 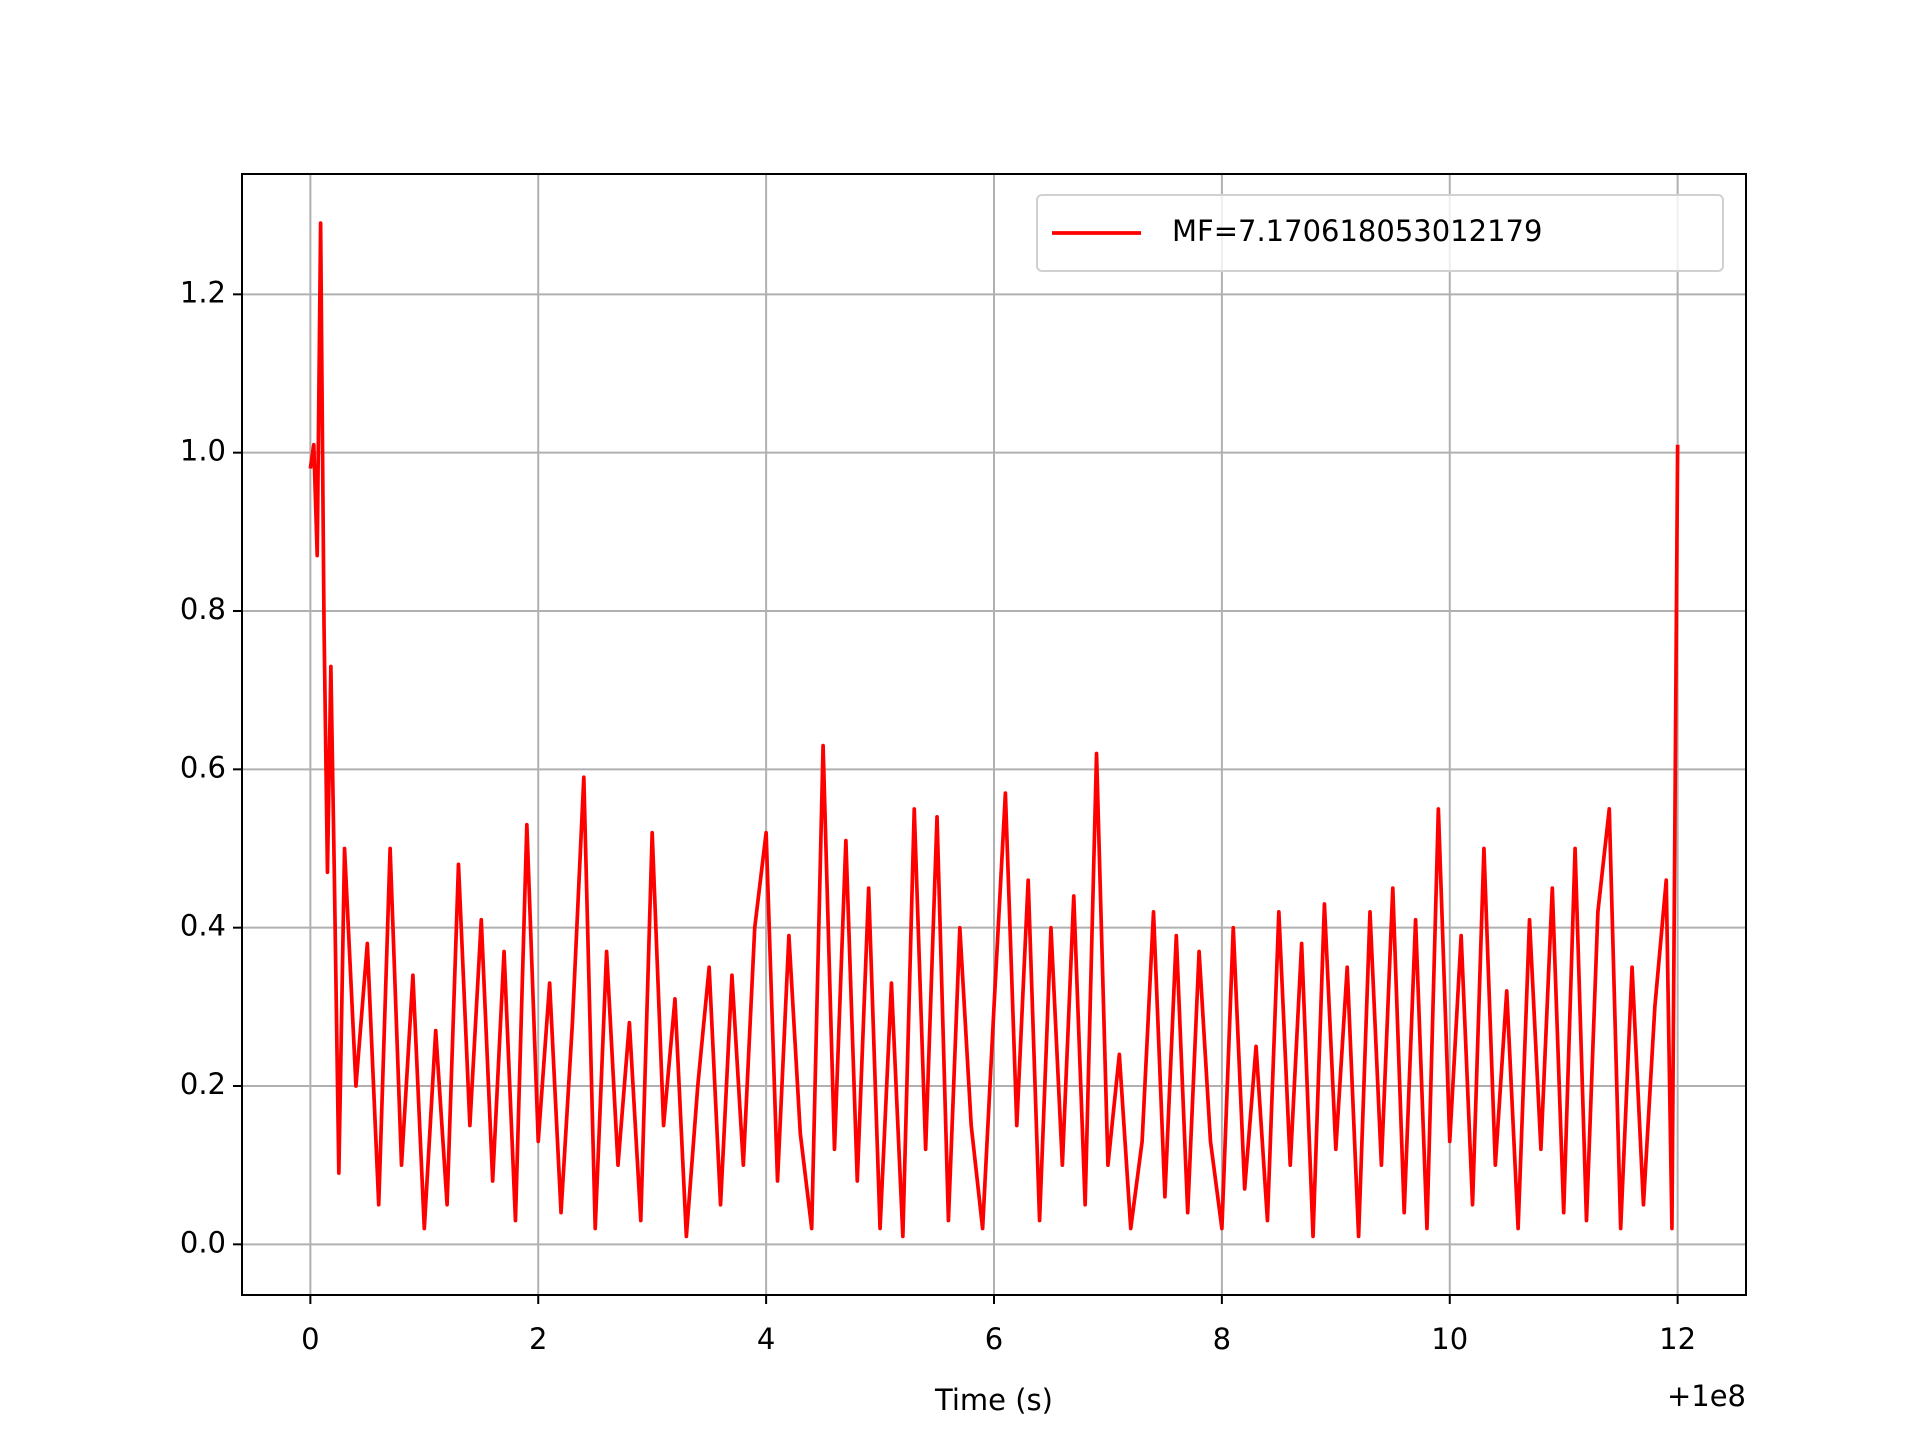 What do you see at coordinates (310, 1339) in the screenshot?
I see `x-tick-label: 0` at bounding box center [310, 1339].